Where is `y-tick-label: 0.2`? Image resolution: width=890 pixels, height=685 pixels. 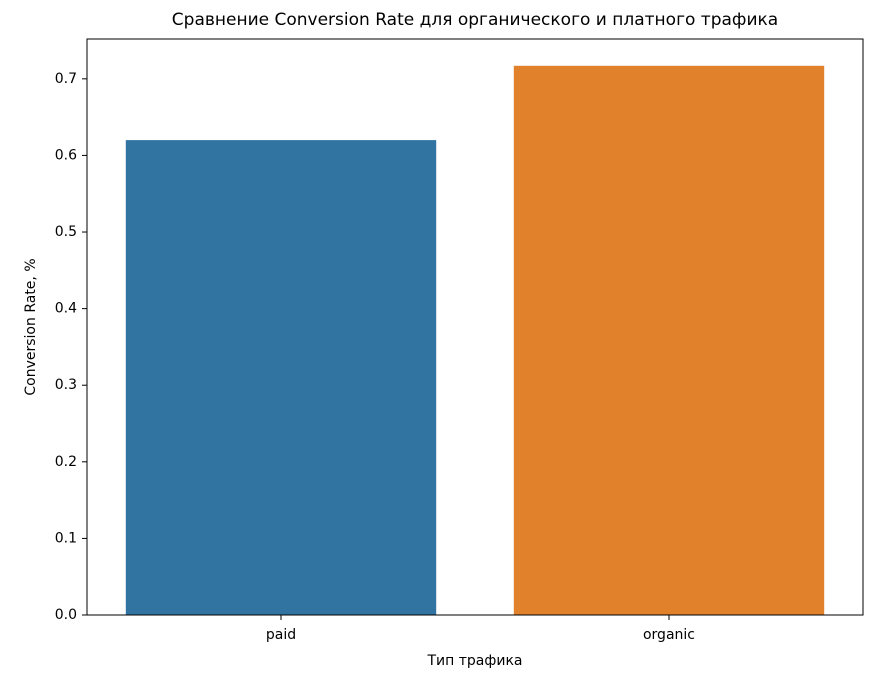
y-tick-label: 0.2 is located at coordinates (66, 462).